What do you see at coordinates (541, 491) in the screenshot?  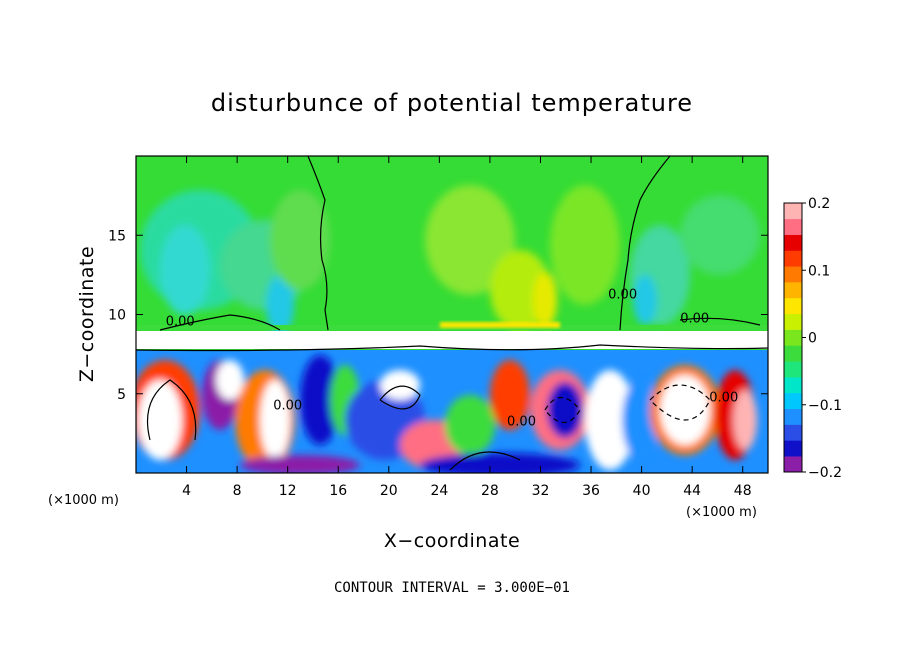 I see `x-tick-label: 32` at bounding box center [541, 491].